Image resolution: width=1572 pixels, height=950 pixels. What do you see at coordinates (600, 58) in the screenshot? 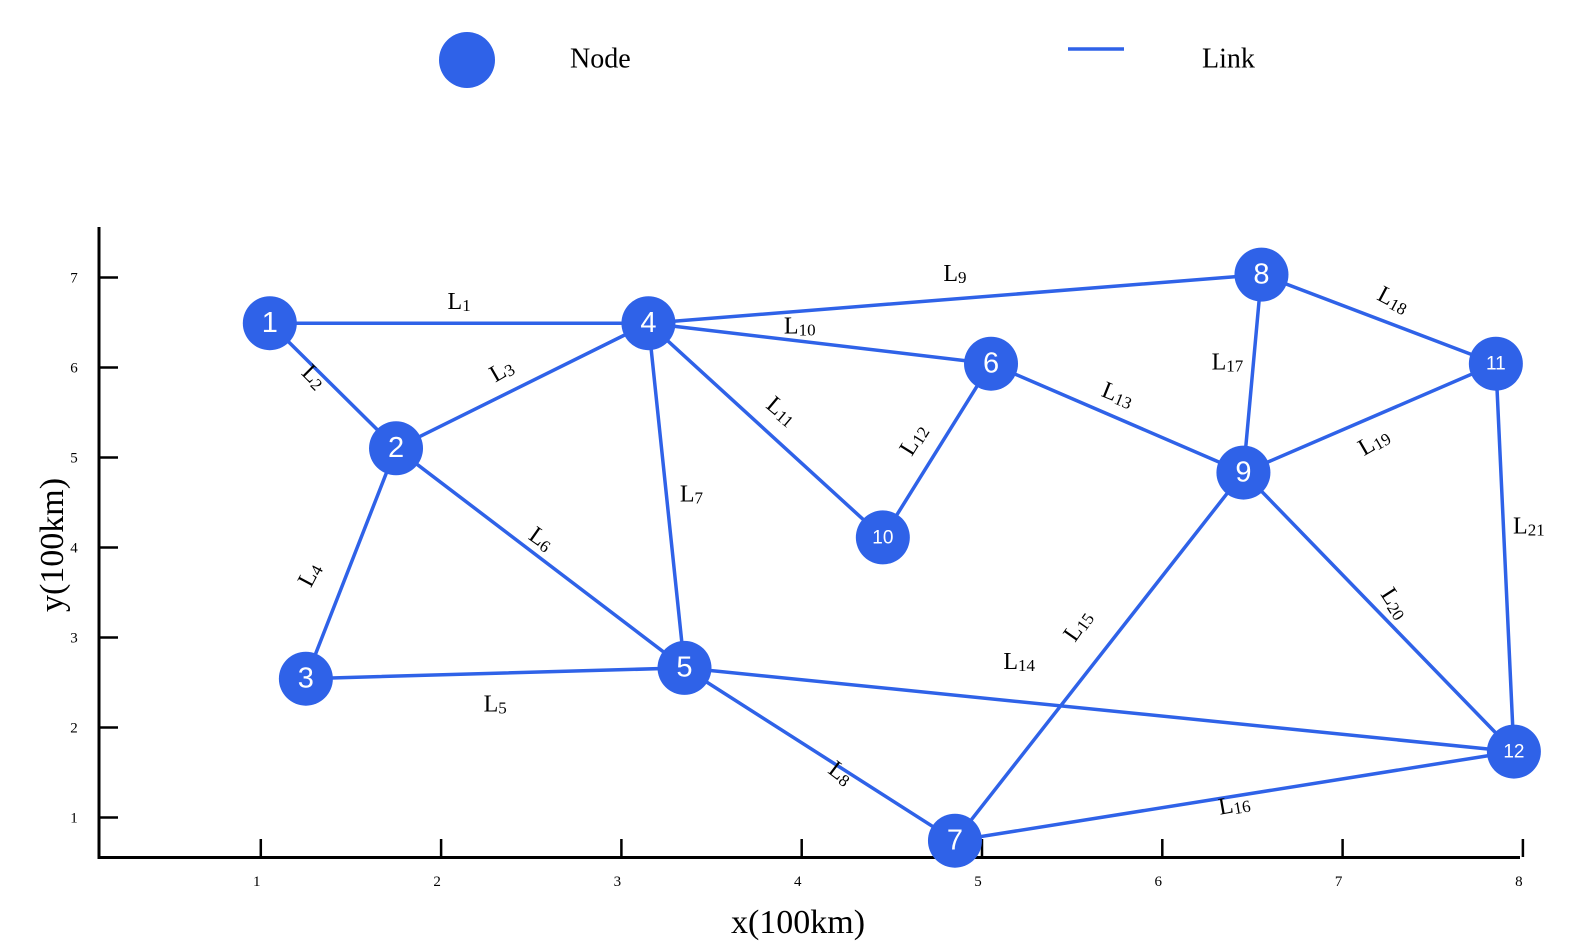
I see `legend-node-label: Node` at bounding box center [600, 58].